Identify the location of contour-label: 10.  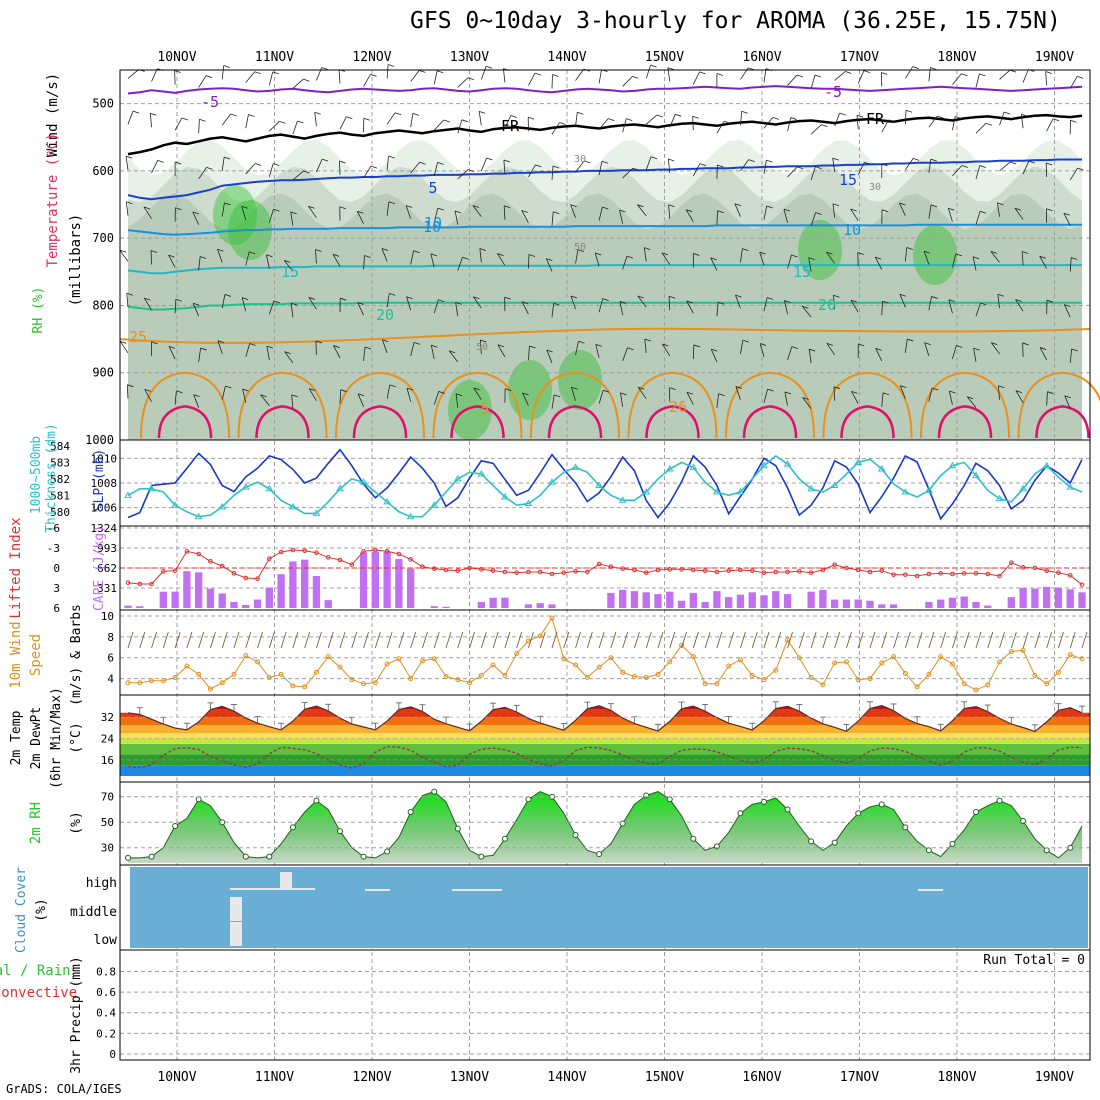
(432, 227).